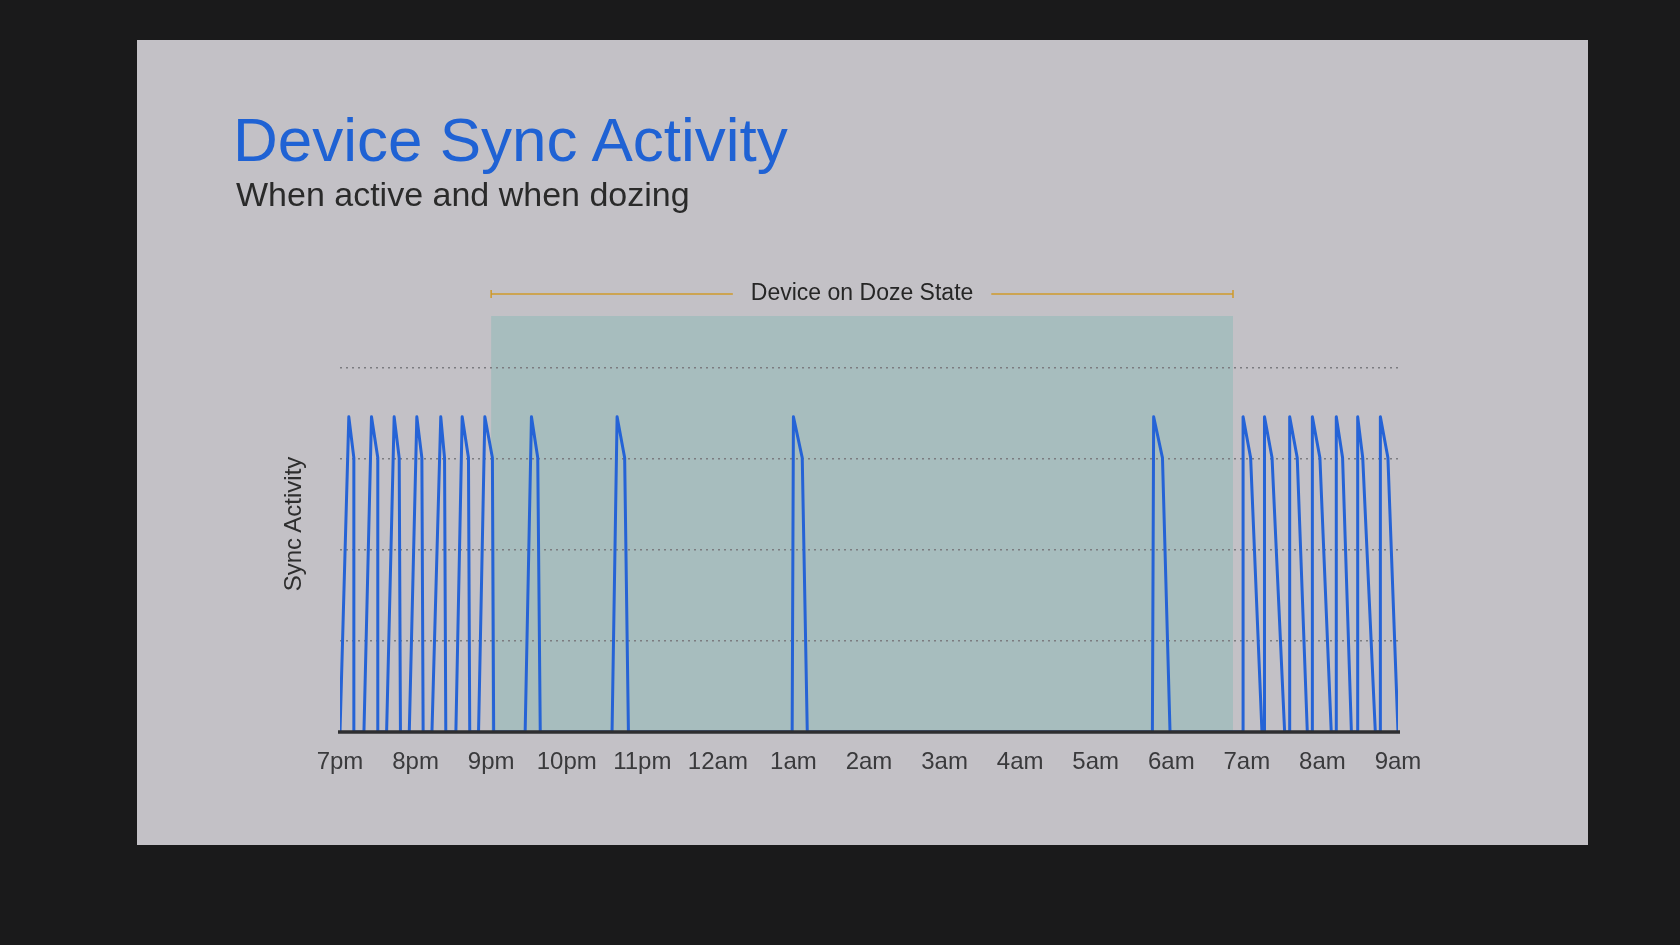 The image size is (1680, 945). I want to click on x-tick-label: 9pm, so click(491, 761).